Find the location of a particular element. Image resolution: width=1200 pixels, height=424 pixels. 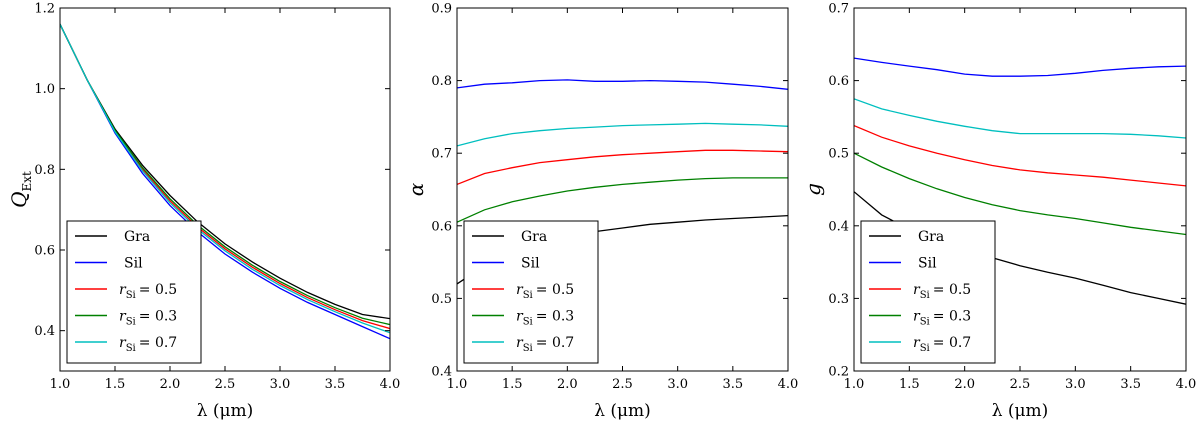

y-tick-label: 0.3 is located at coordinates (838, 299).